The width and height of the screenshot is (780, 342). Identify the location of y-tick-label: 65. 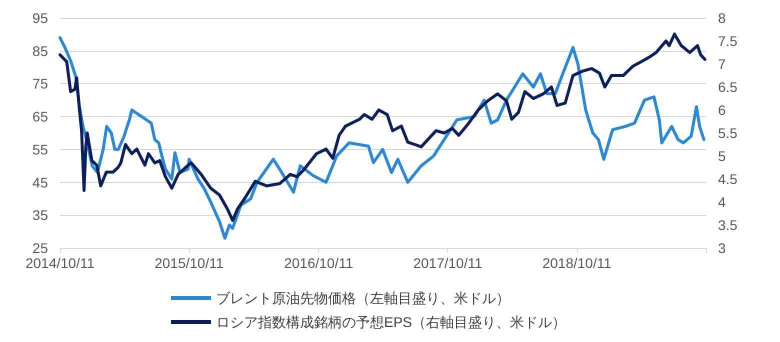
(40, 116).